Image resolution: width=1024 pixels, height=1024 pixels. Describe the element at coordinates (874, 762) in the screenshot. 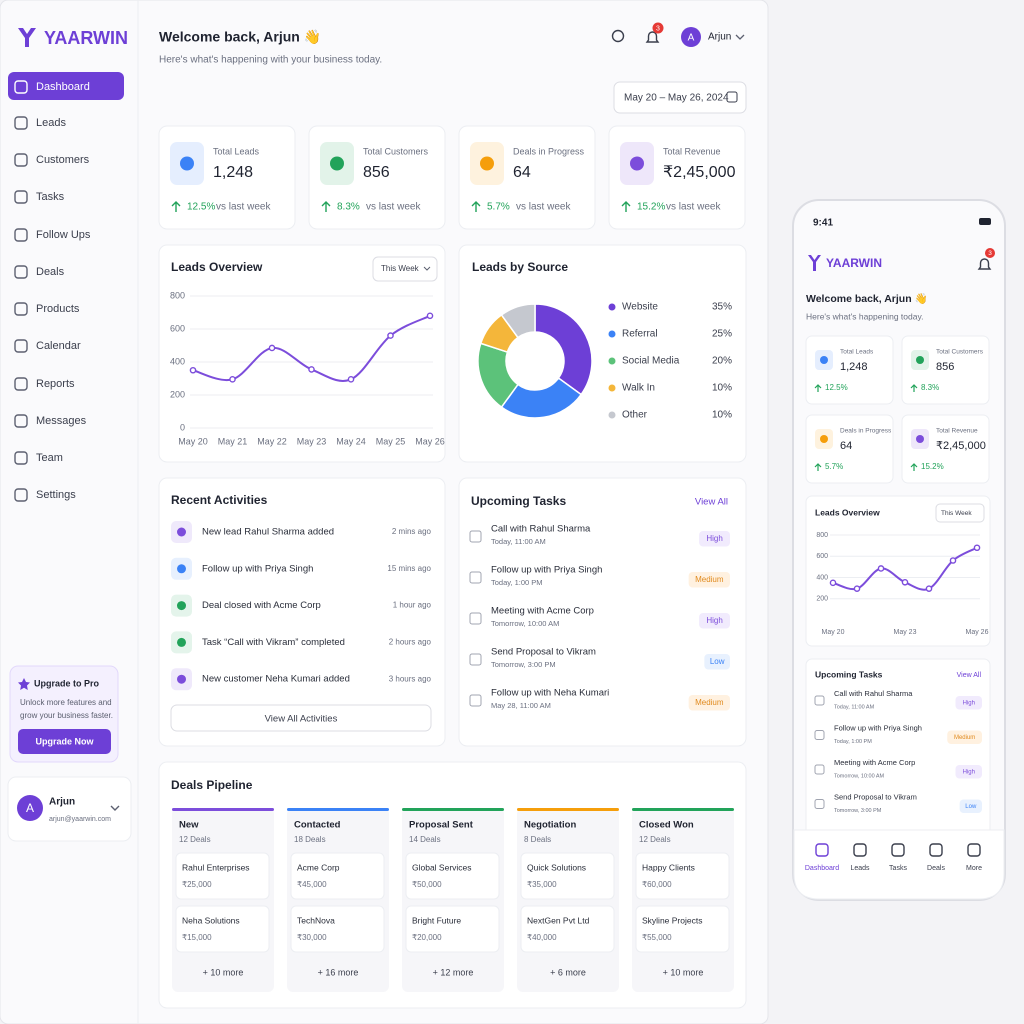

I see `task-title: Meeting with Acme Corp` at that location.